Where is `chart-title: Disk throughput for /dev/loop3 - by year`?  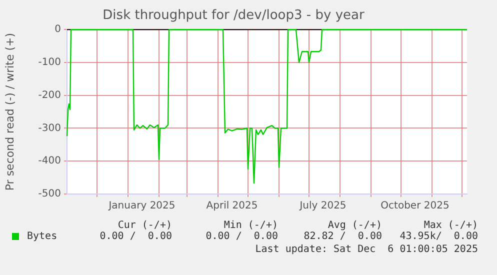
chart-title: Disk throughput for /dev/loop3 - by year is located at coordinates (233, 16).